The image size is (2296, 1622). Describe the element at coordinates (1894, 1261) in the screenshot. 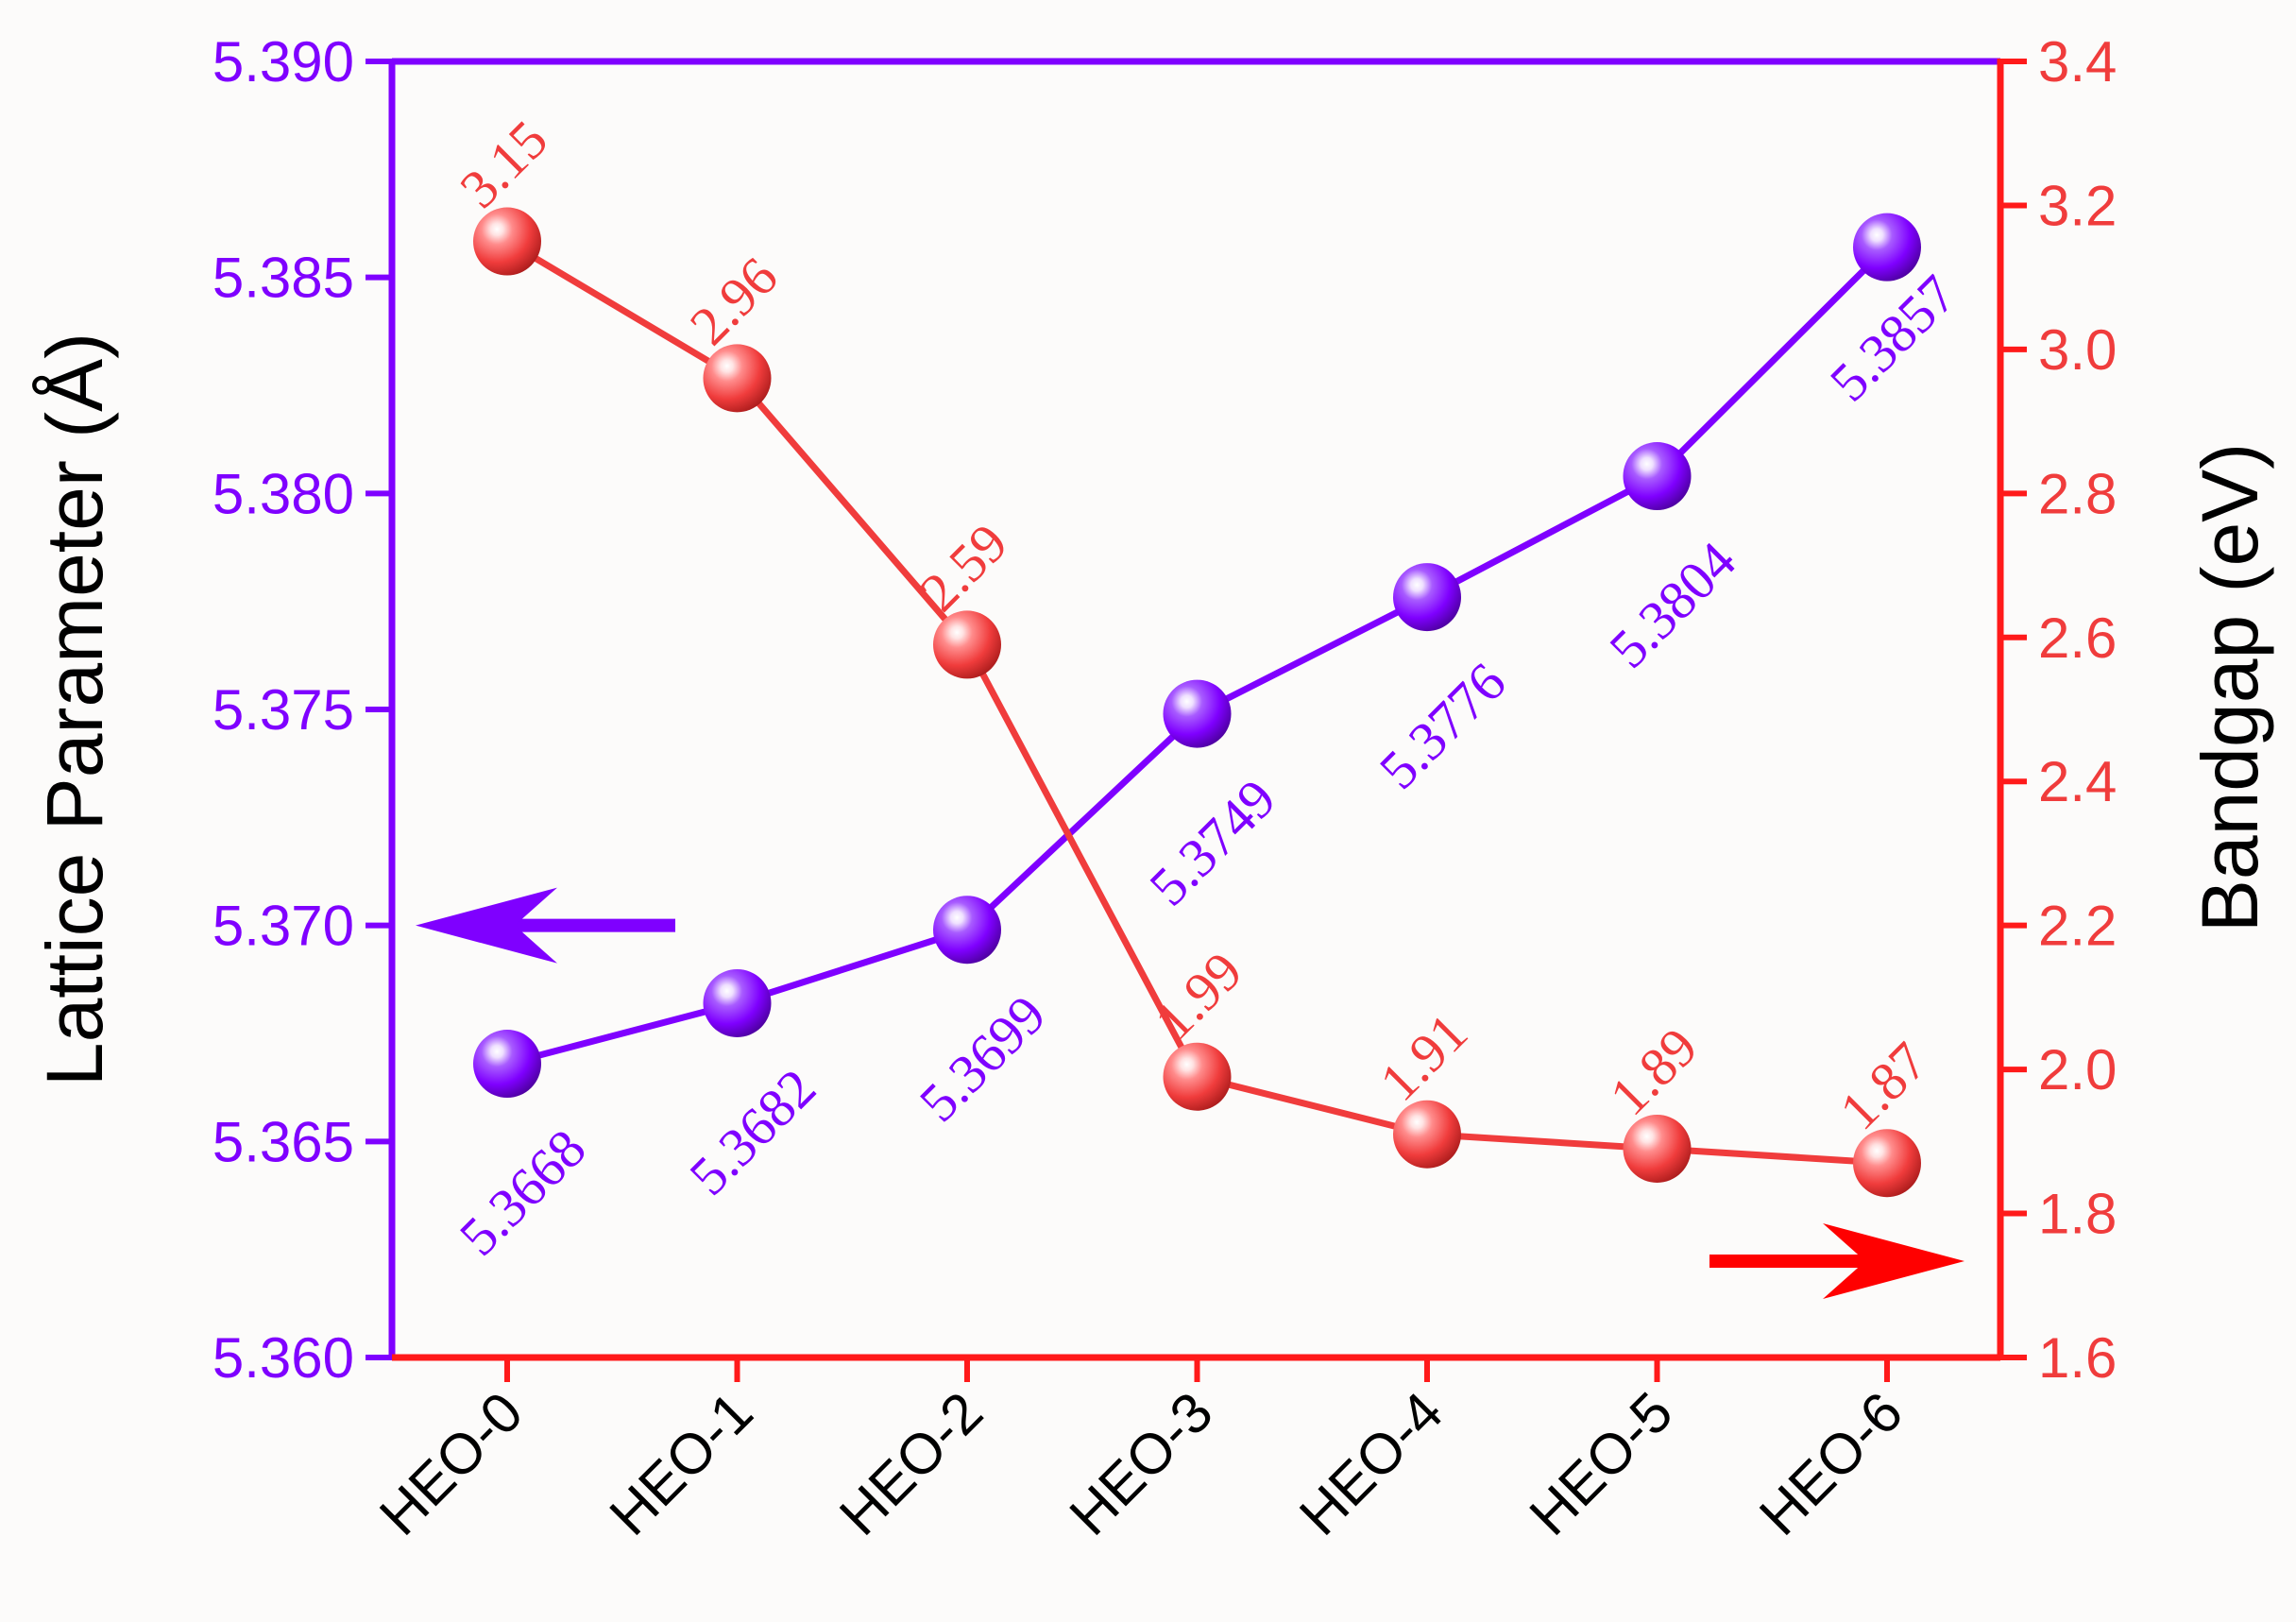

I see `right-arrow-icon` at that location.